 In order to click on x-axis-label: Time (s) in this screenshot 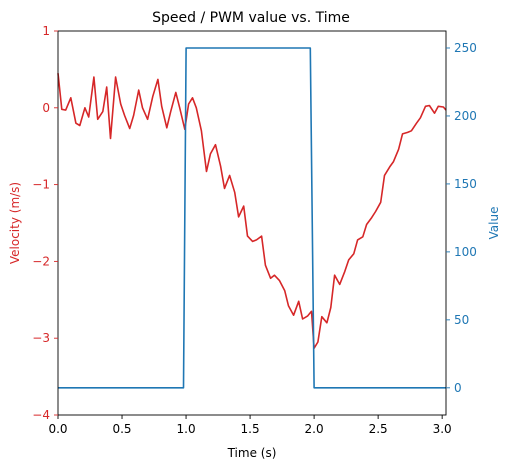, I will do `click(252, 453)`.